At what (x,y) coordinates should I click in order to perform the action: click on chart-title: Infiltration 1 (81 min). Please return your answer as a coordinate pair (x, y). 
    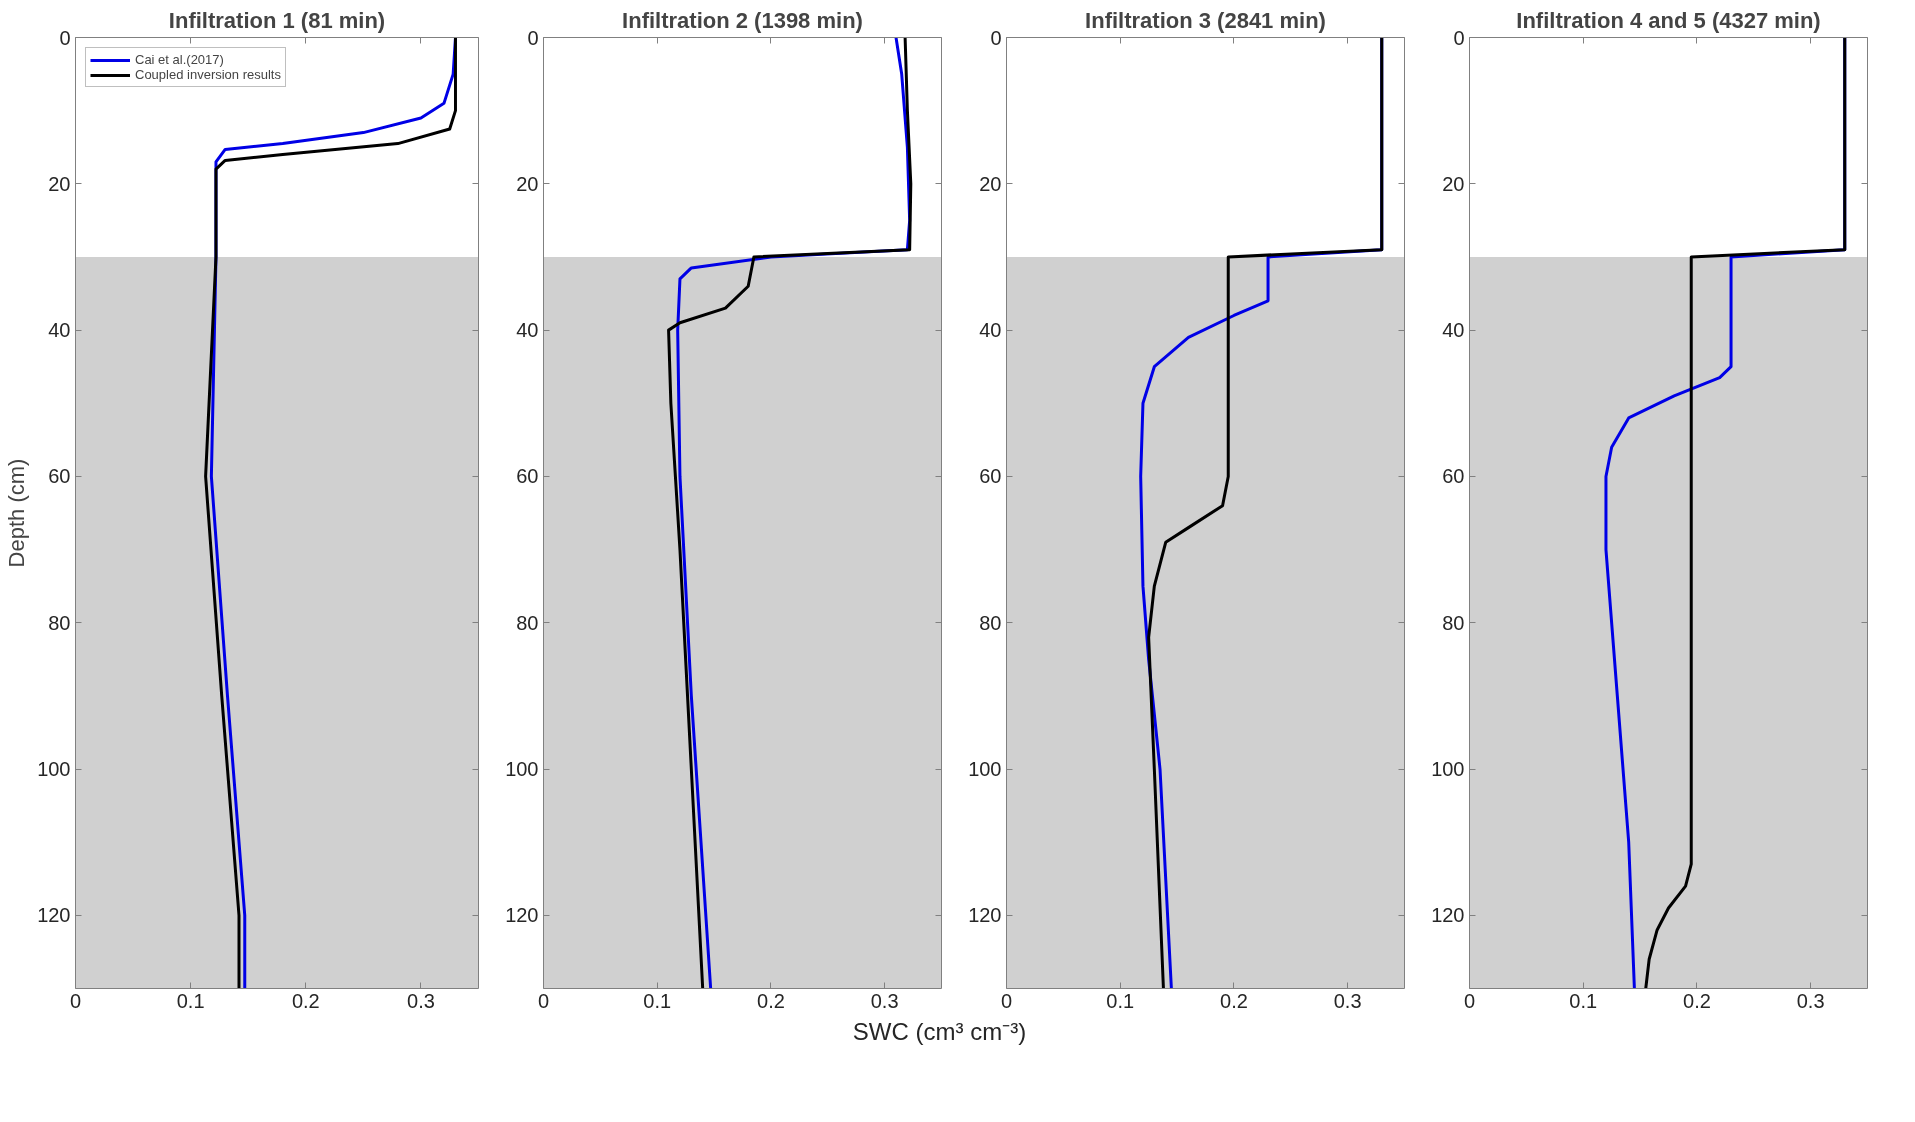
    Looking at the image, I should click on (277, 20).